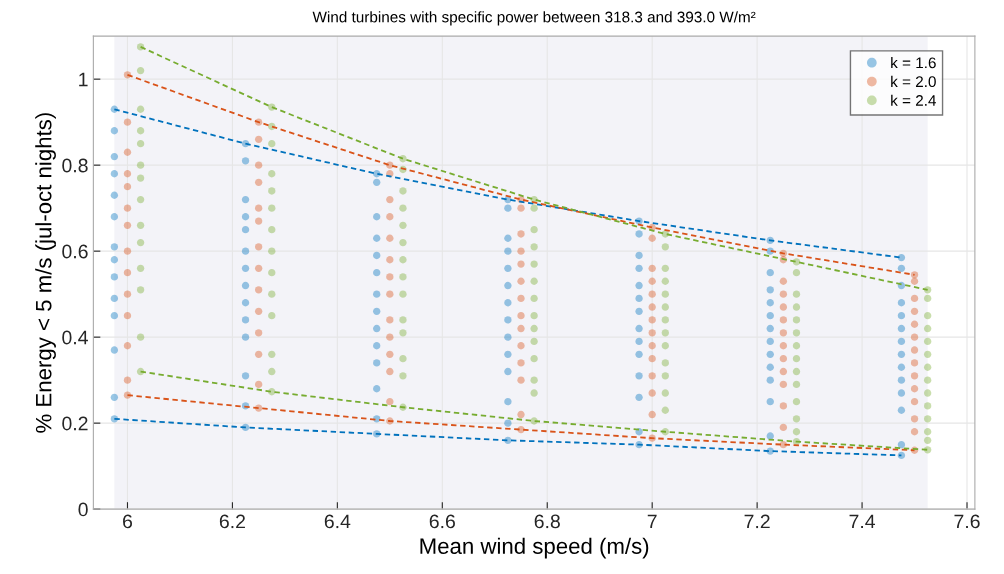  Describe the element at coordinates (232, 521) in the screenshot. I see `x-tick-label: 6.2` at that location.